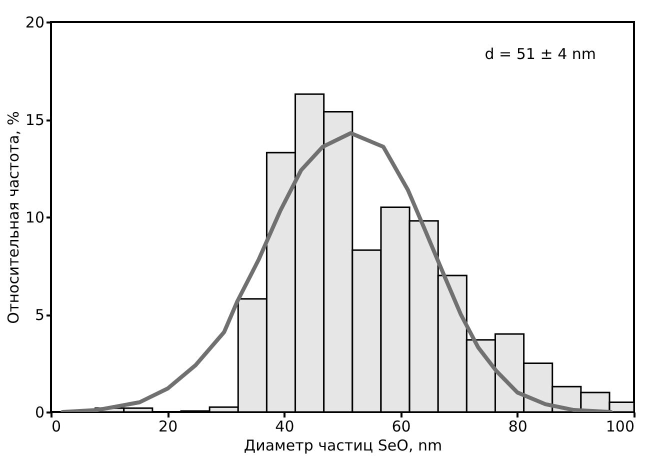 Image resolution: width=665 pixels, height=468 pixels. Describe the element at coordinates (34, 217) in the screenshot. I see `y-tick-label: 10` at that location.